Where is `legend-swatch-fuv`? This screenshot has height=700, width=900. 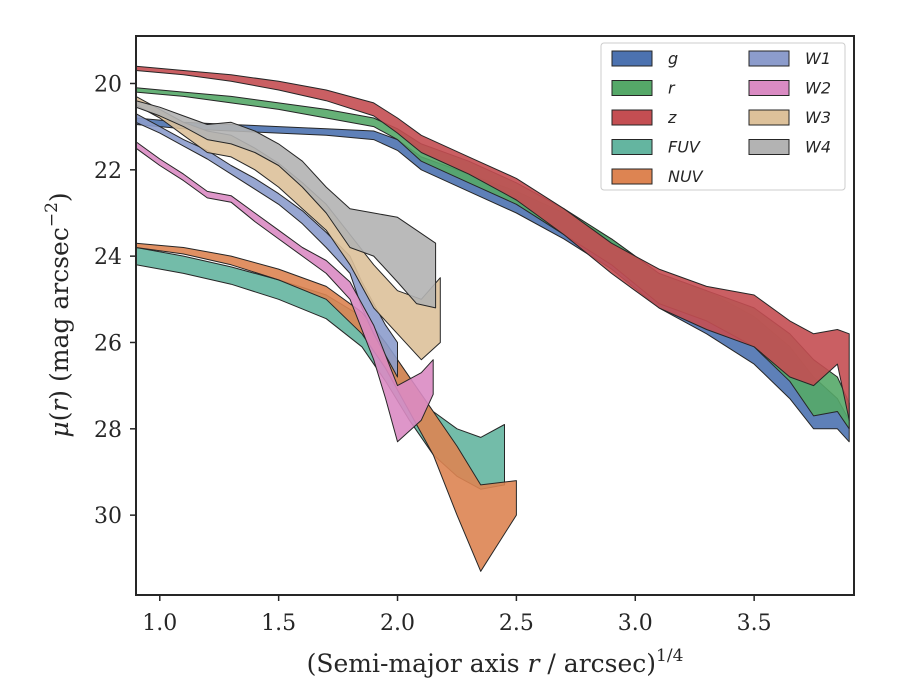 legend-swatch-fuv is located at coordinates (632, 147).